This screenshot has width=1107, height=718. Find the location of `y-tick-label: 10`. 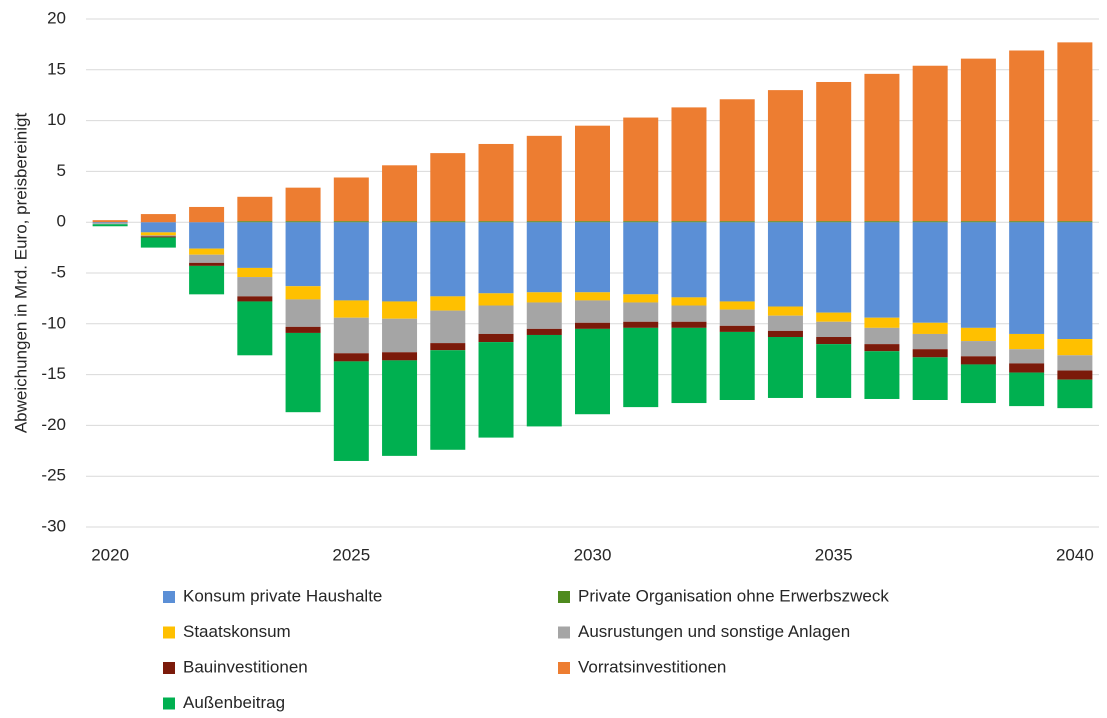

y-tick-label: 10 is located at coordinates (56, 119).